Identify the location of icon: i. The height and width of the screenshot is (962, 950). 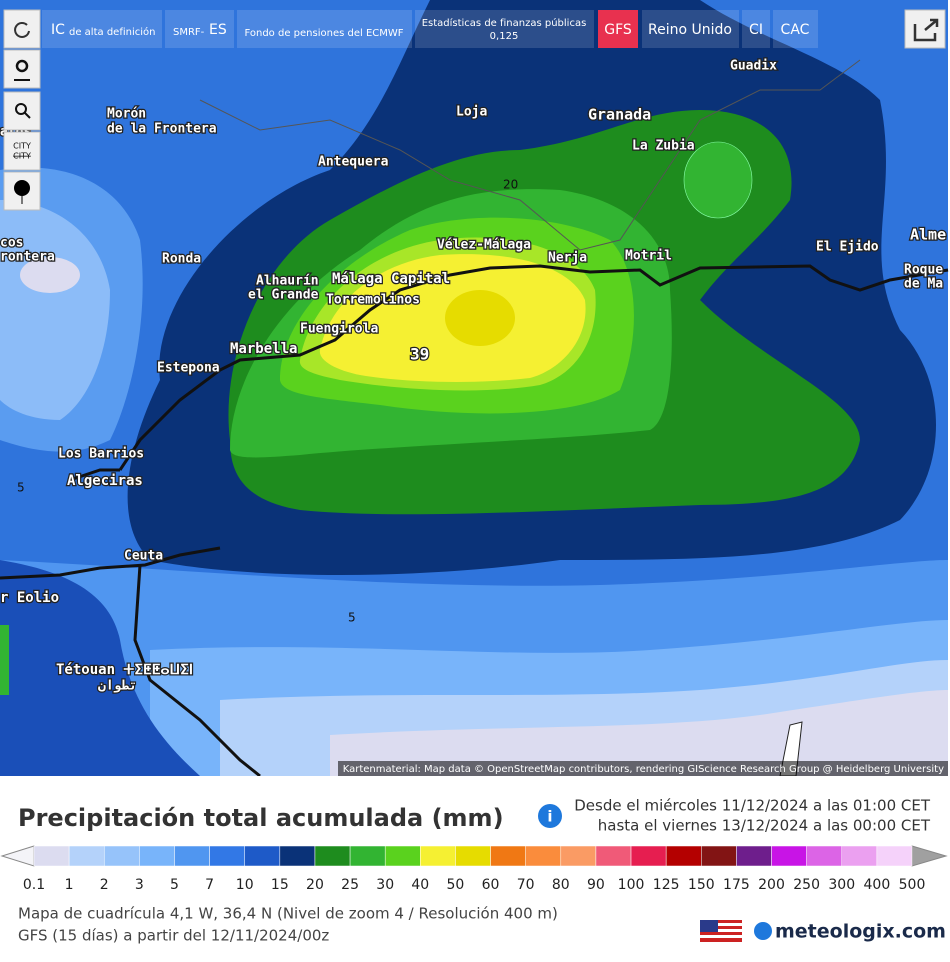
(549, 817).